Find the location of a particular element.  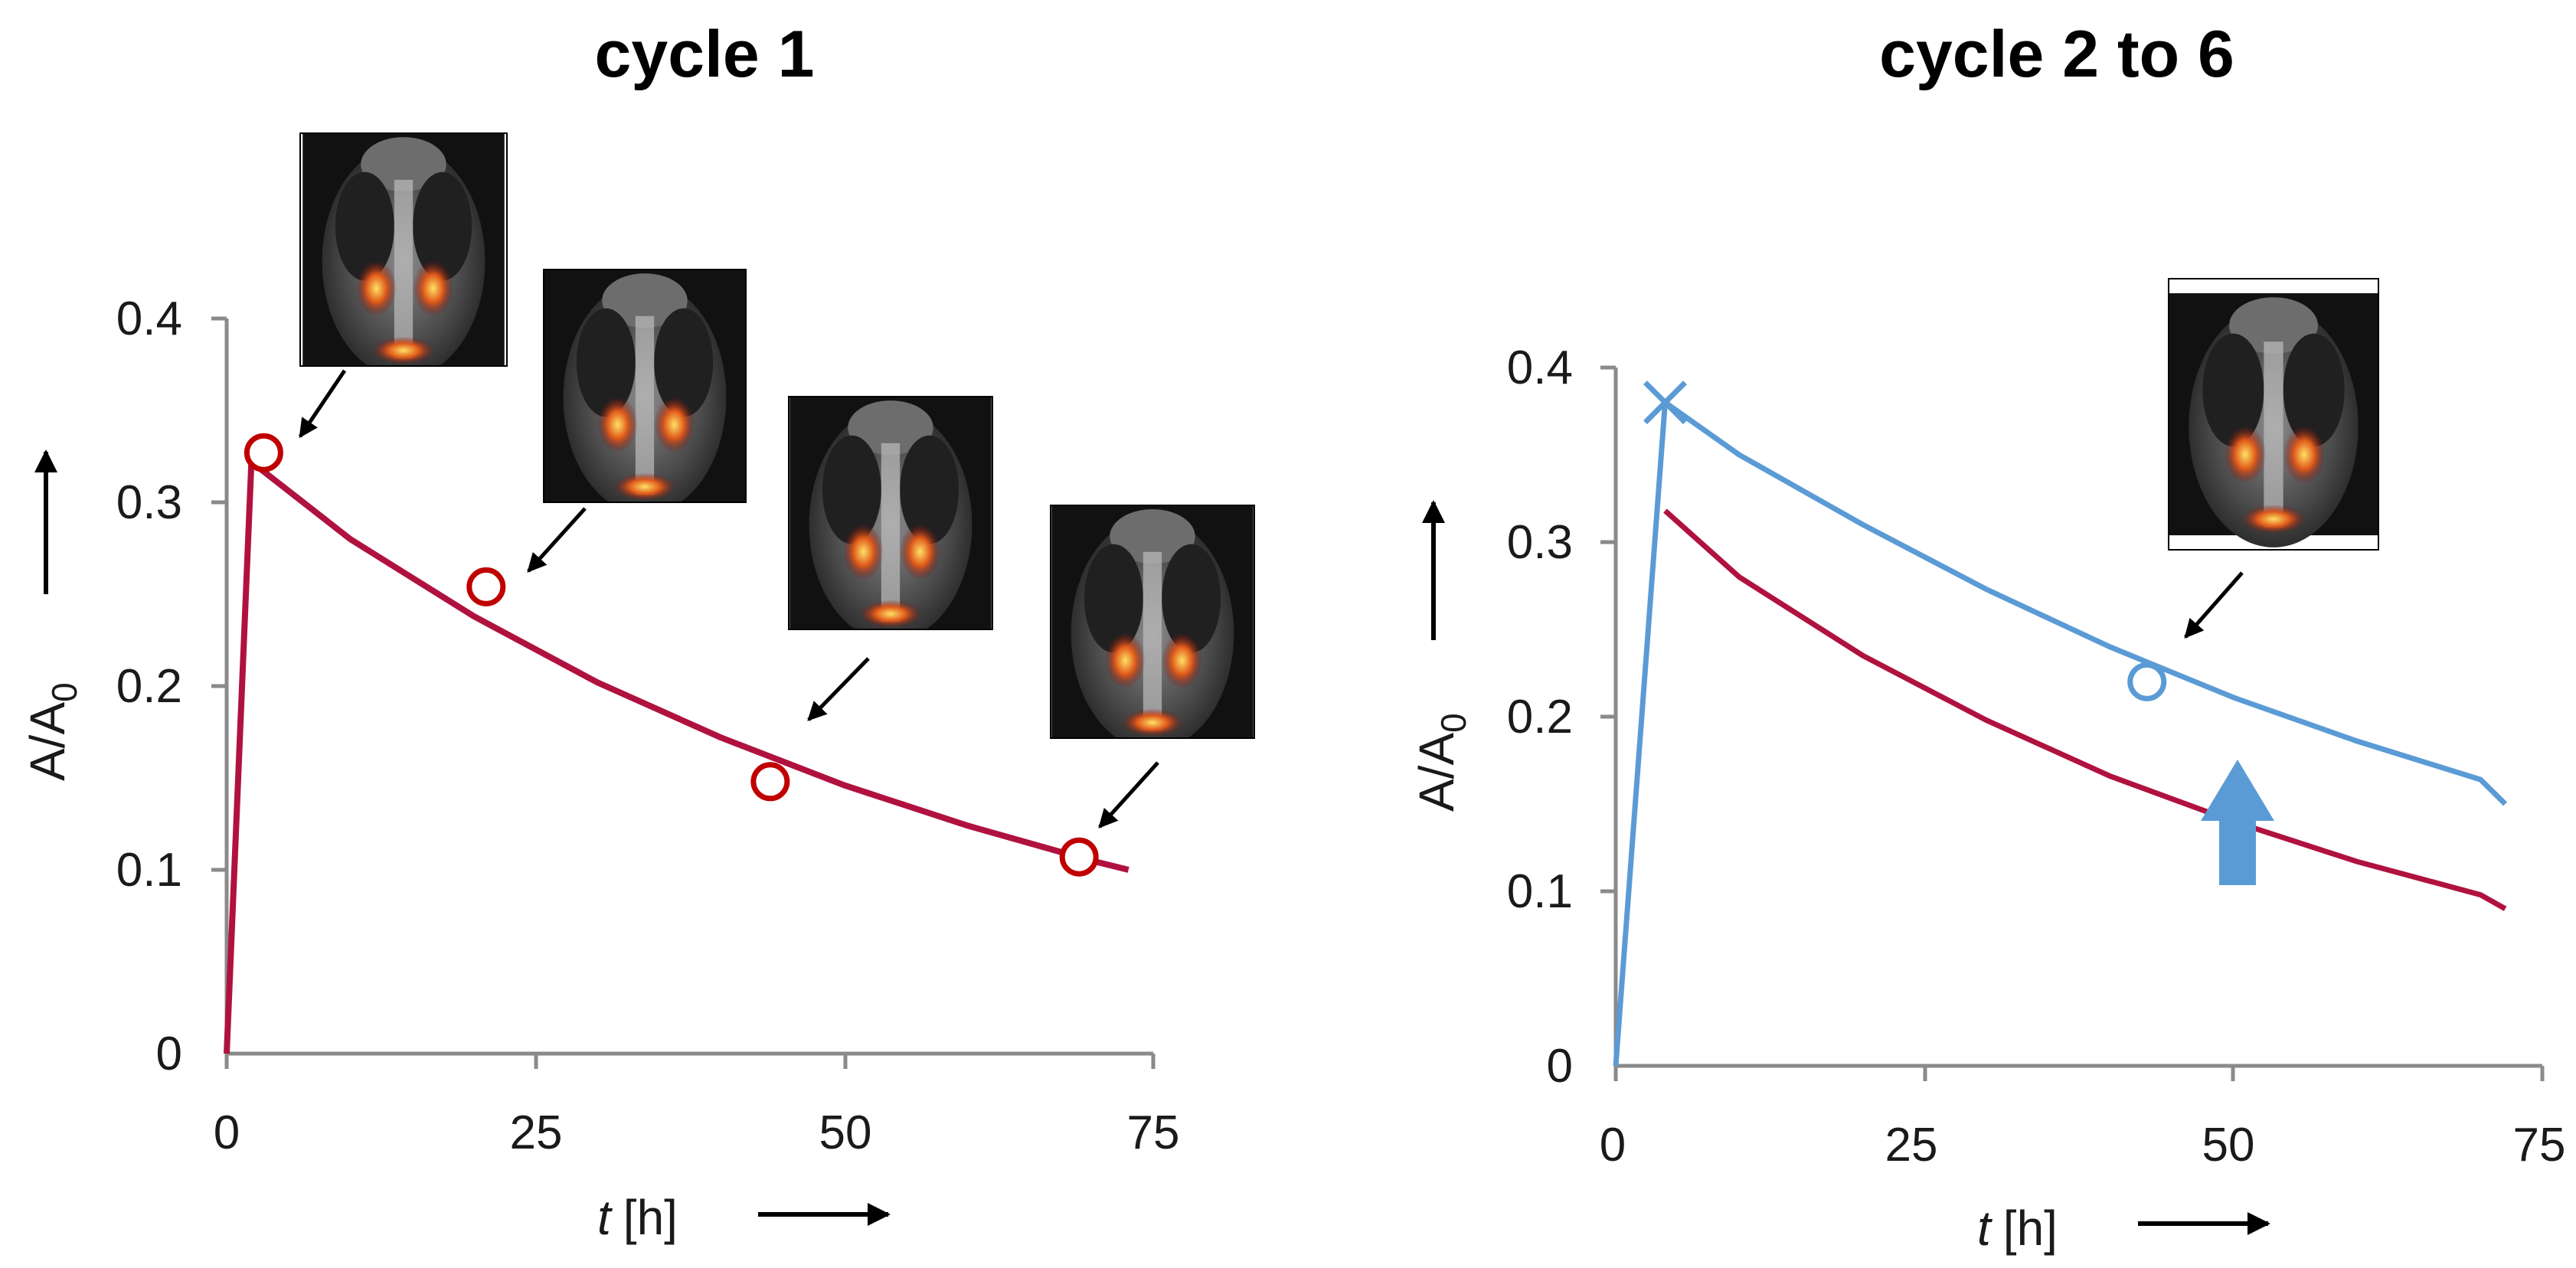

scan-inset-21h is located at coordinates (637, 421).